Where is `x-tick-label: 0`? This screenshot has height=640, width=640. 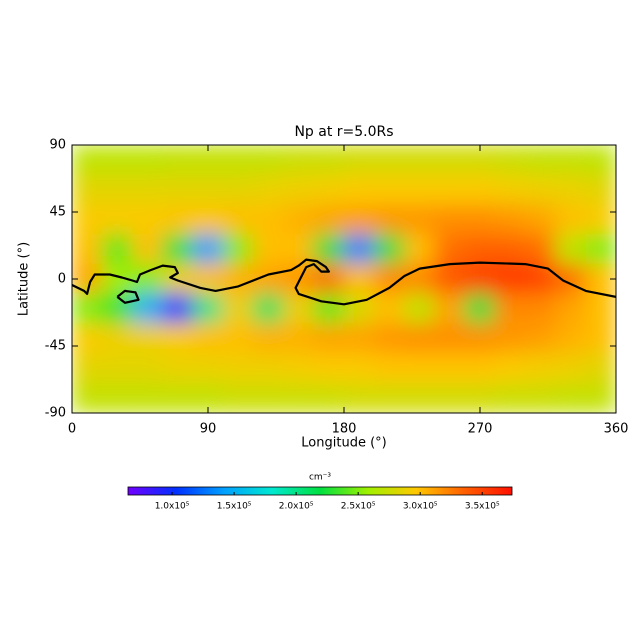 x-tick-label: 0 is located at coordinates (72, 429).